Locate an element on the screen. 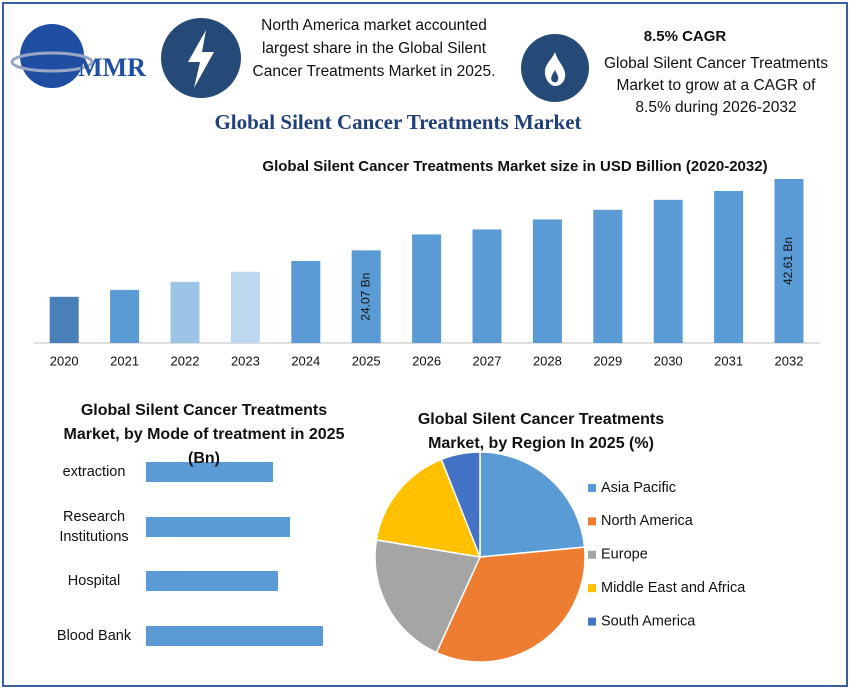 Image resolution: width=850 pixels, height=689 pixels. x-tick-label: 2028 is located at coordinates (547, 360).